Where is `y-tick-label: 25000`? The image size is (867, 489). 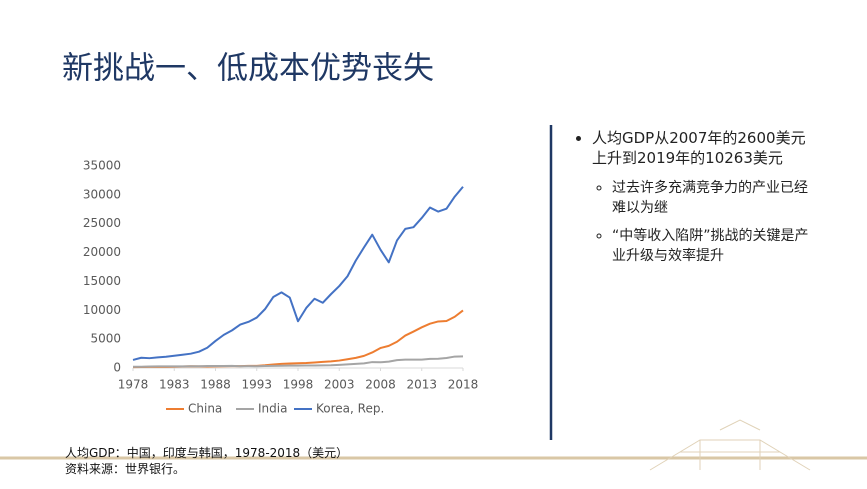
y-tick-label: 25000 is located at coordinates (102, 223).